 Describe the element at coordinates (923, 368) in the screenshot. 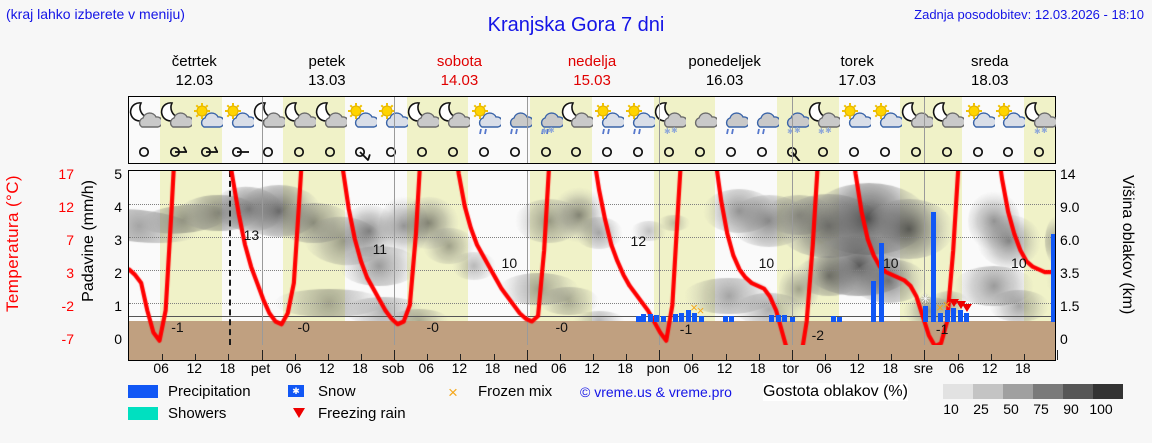

I see `time-label: sre` at that location.